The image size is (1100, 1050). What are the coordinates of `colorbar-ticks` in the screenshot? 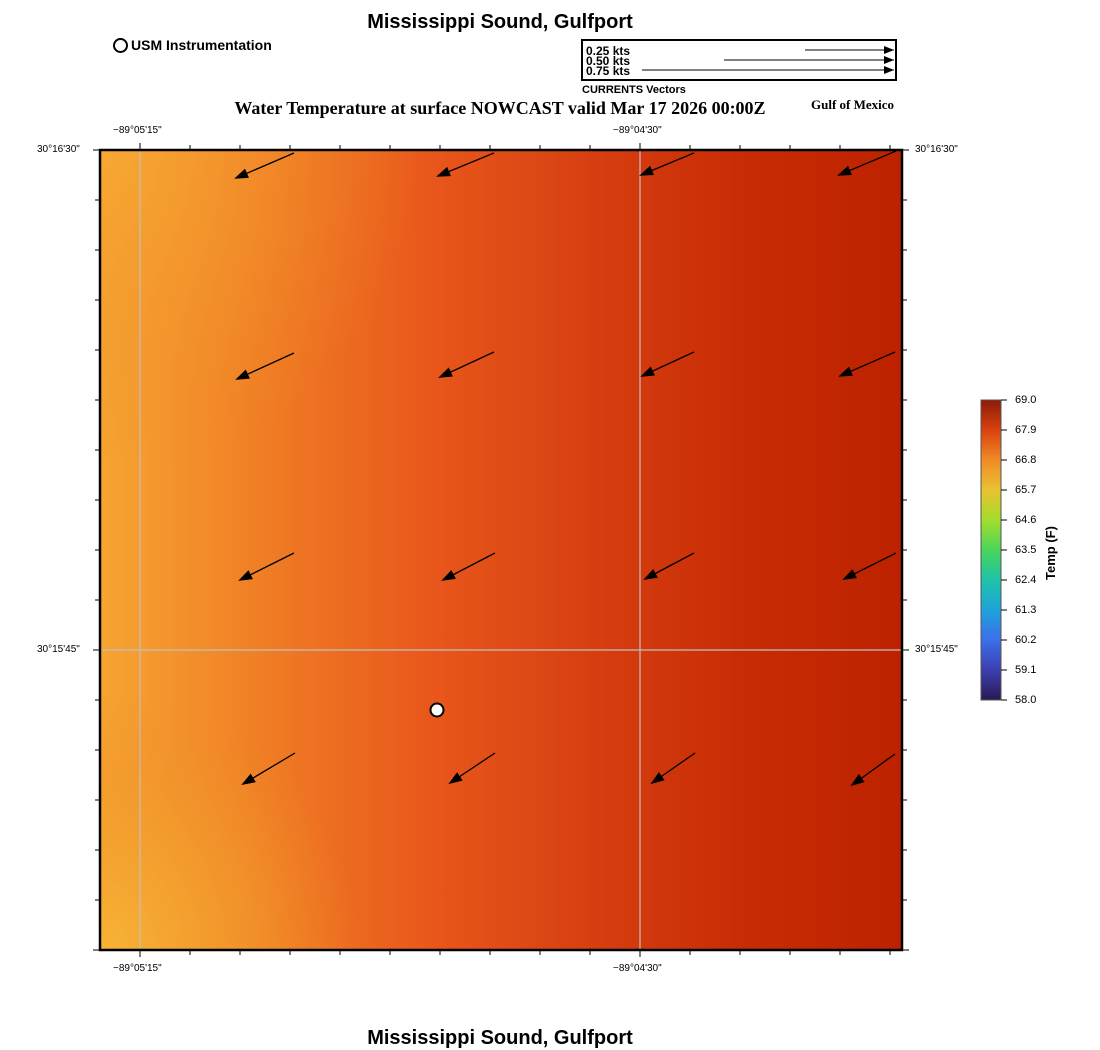 It's located at (1004, 550).